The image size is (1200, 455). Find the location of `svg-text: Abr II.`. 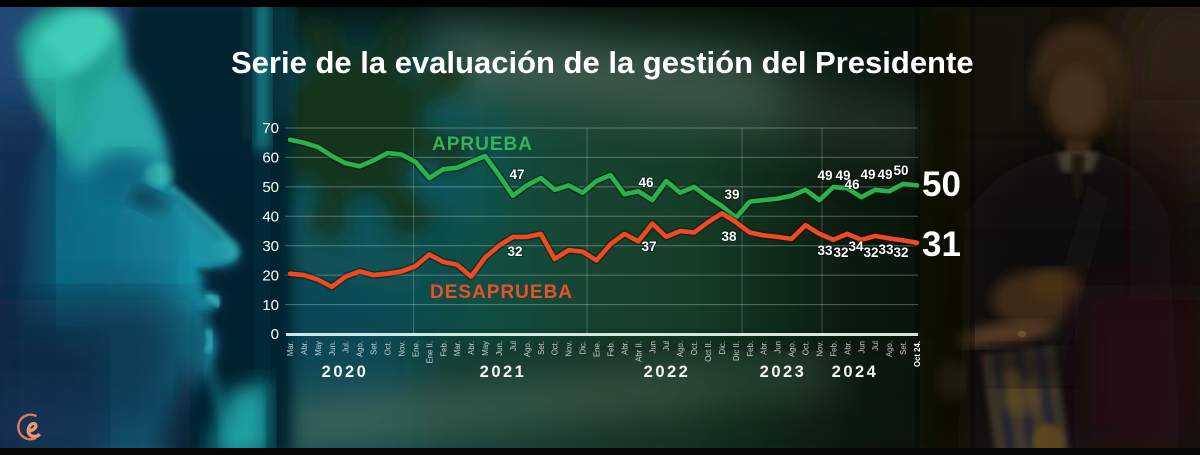

svg-text: Abr II. is located at coordinates (638, 351).